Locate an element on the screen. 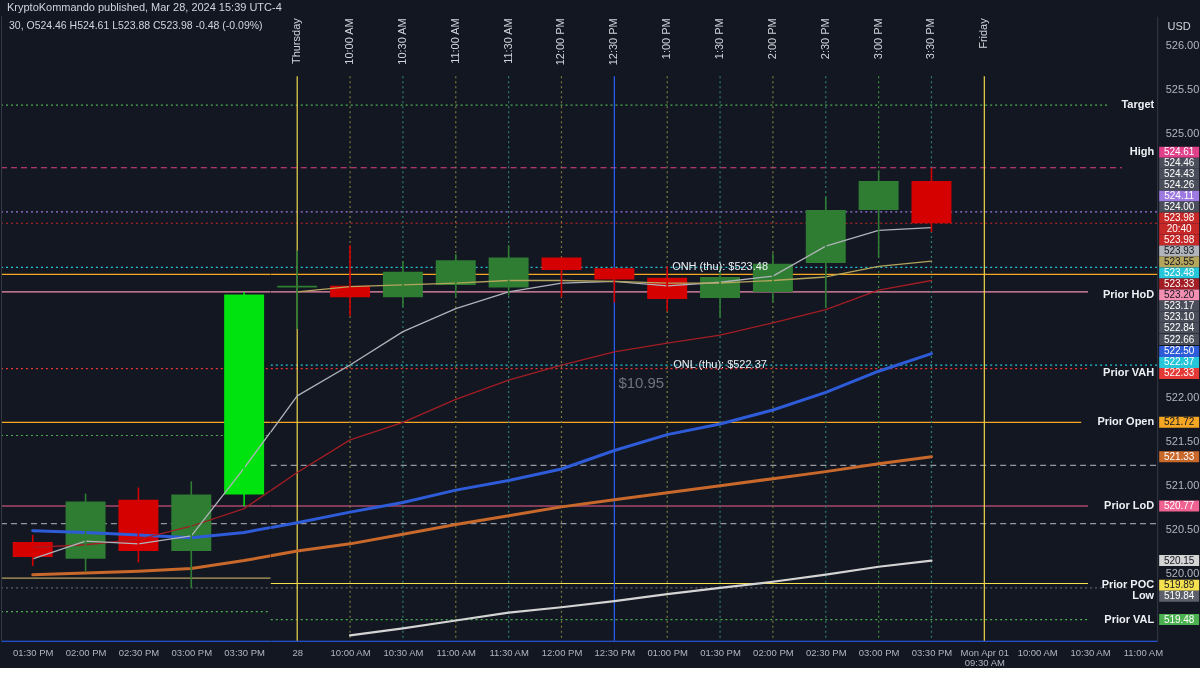  chart-subtitle: 30, O524.46 H524.61 L523.88 C523.98 -0.48 (-0.09%) is located at coordinates (135, 26).